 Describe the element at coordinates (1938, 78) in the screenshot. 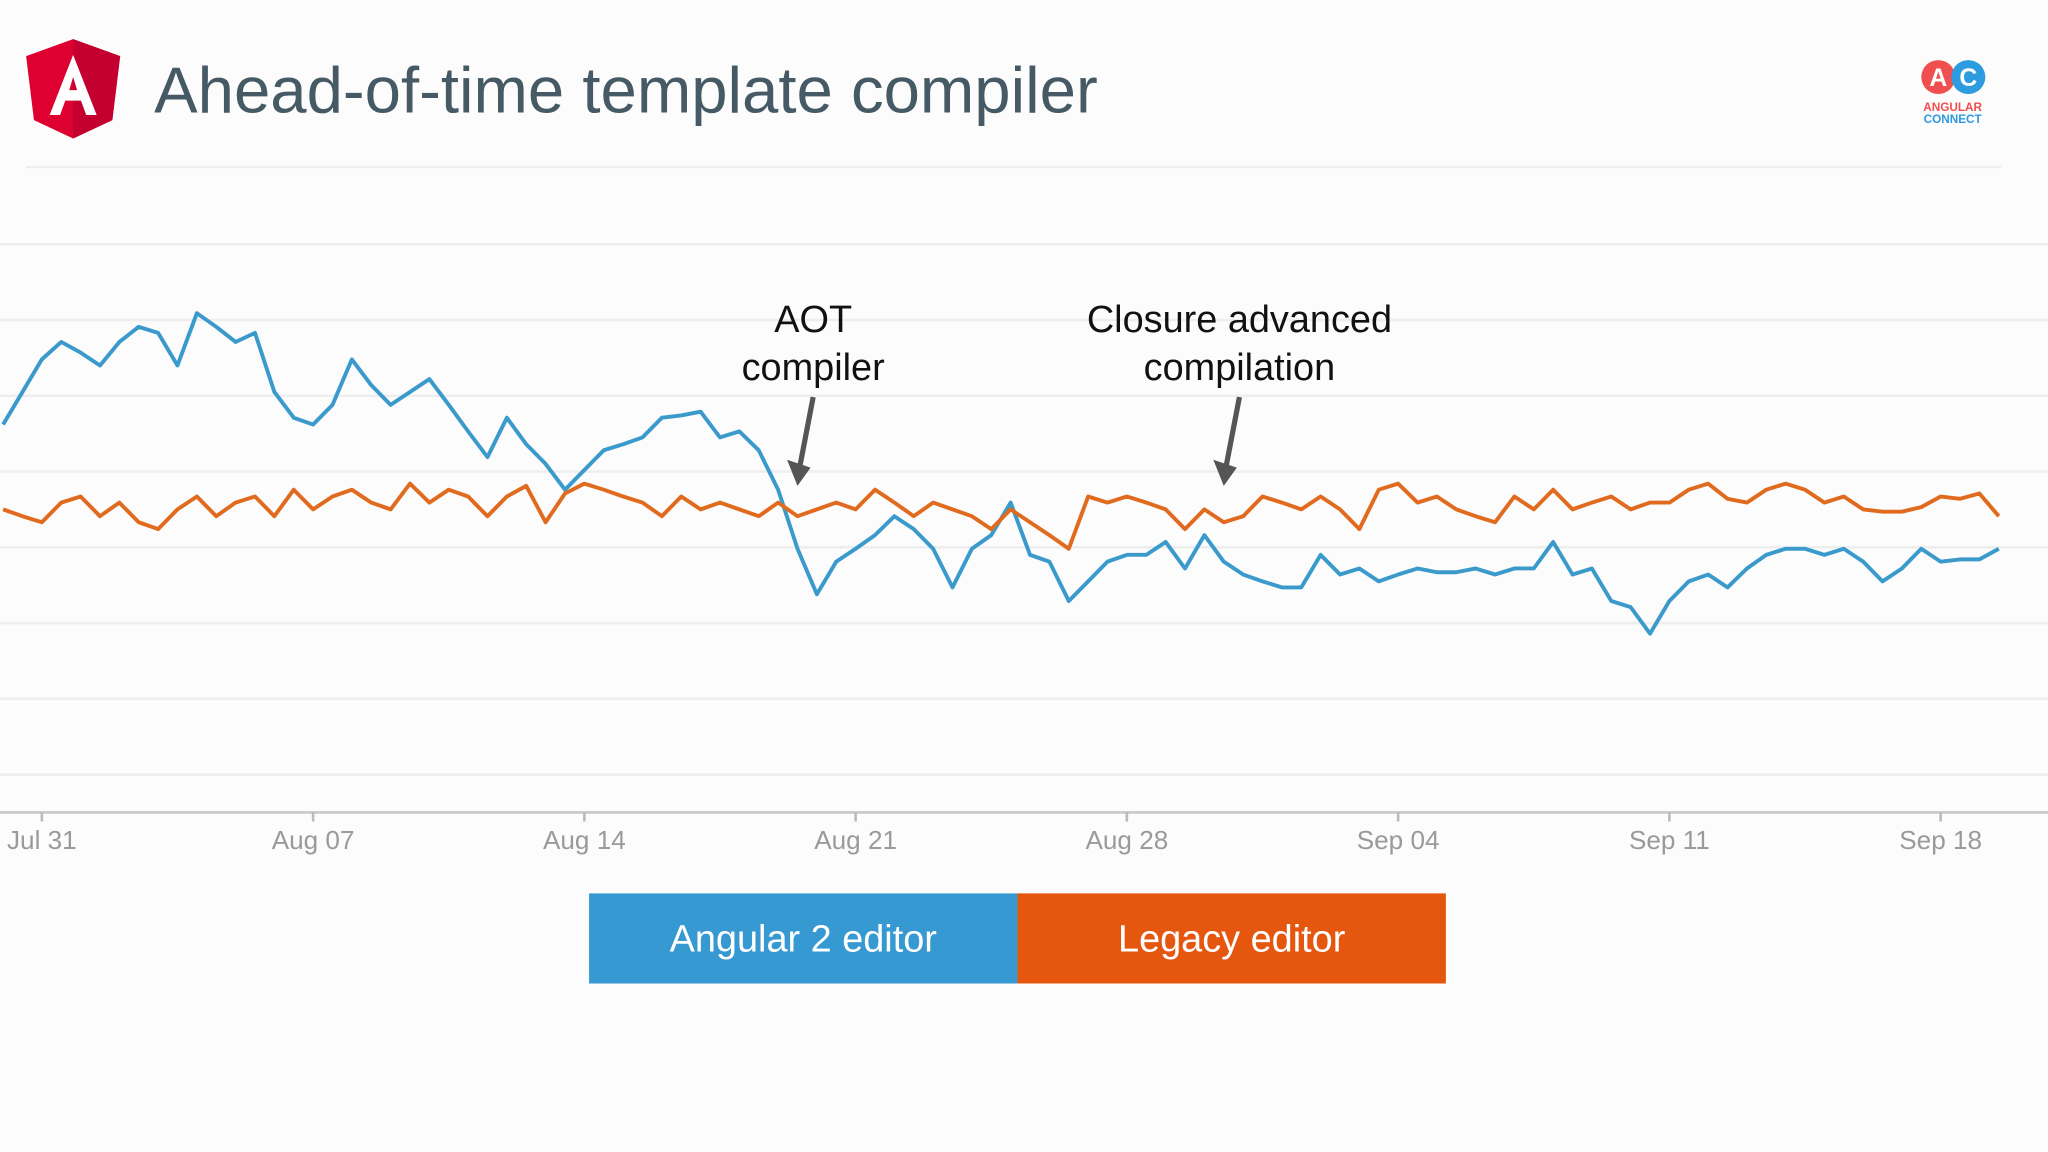

I see `brand-initial: A` at that location.